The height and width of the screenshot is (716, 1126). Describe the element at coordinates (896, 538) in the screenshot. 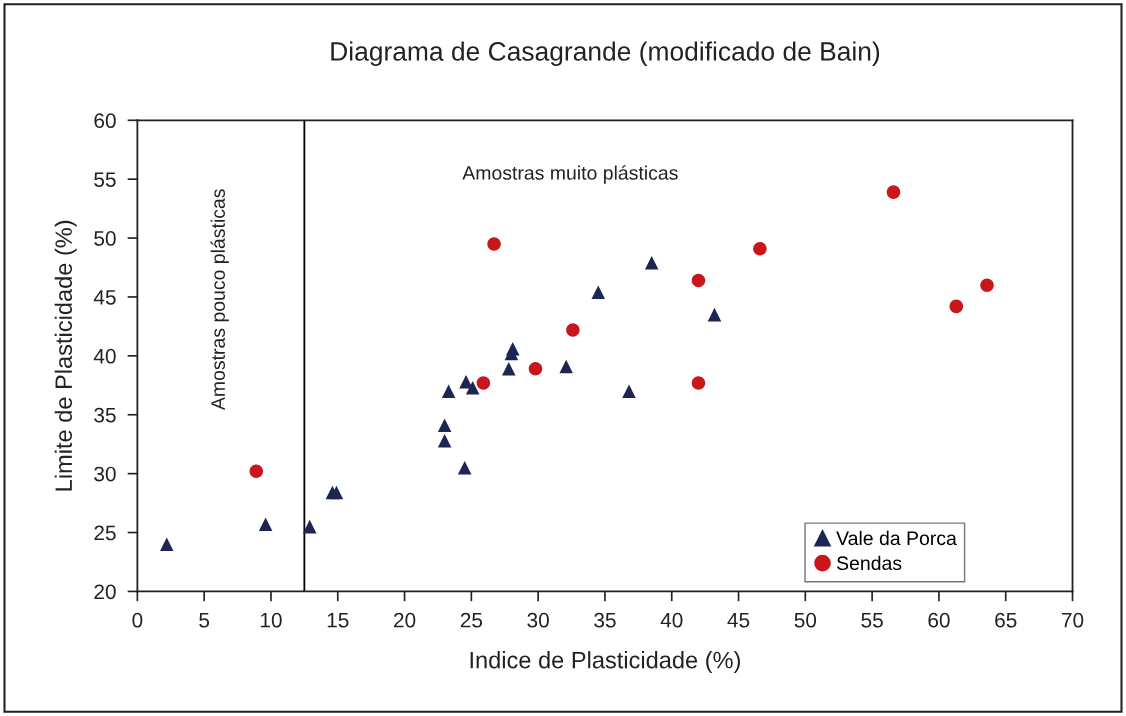

I see `legend-label: Vale da Porca` at that location.